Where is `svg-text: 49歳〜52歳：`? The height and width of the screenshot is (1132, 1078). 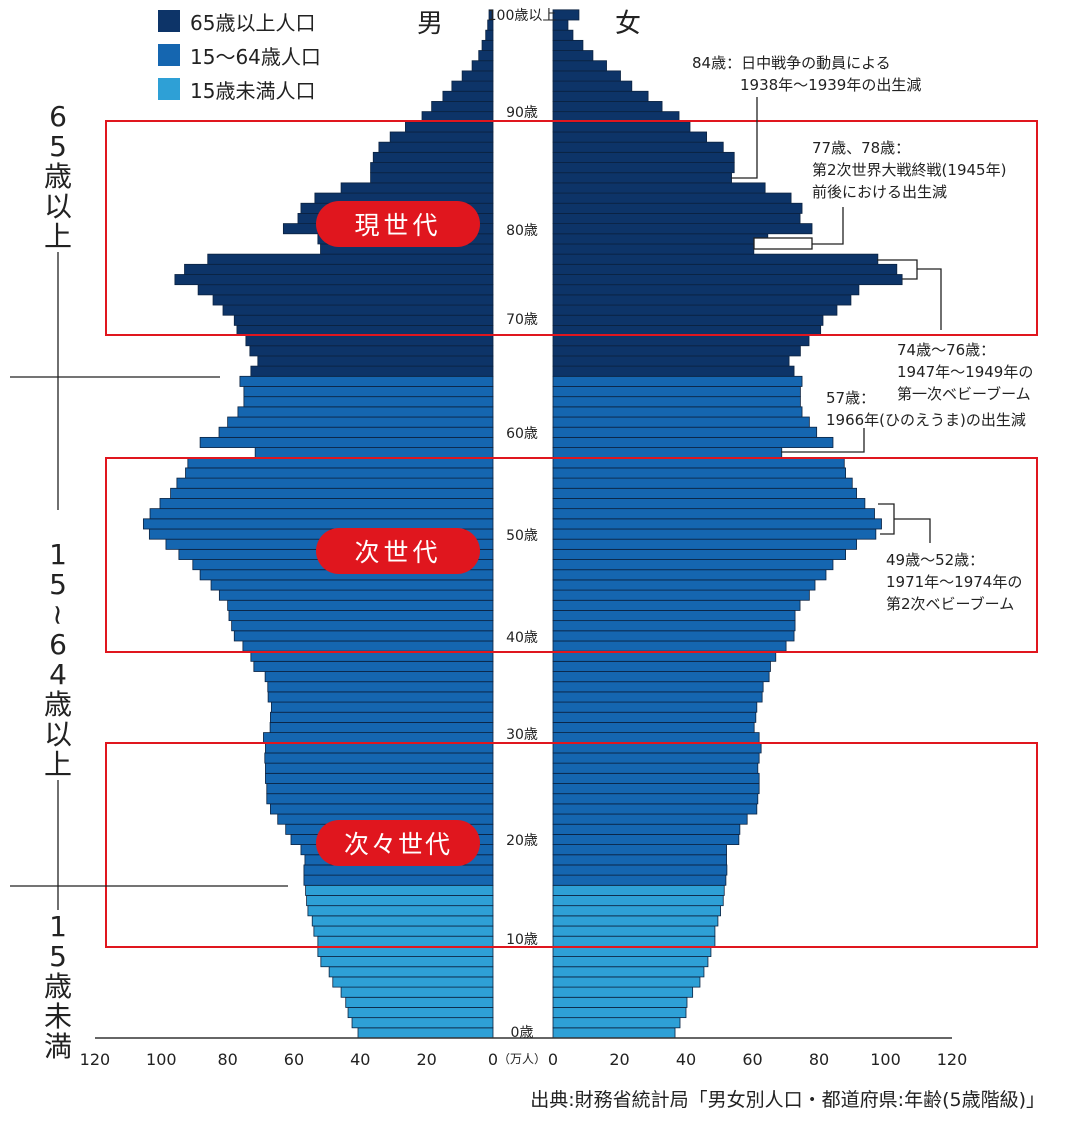 svg-text: 49歳〜52歳： is located at coordinates (935, 560).